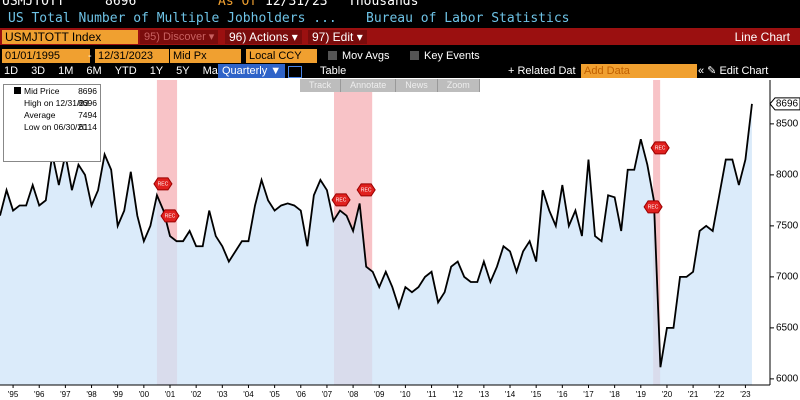 The image size is (800, 400). What do you see at coordinates (369, 85) in the screenshot?
I see `tool-button: Annotate` at bounding box center [369, 85].